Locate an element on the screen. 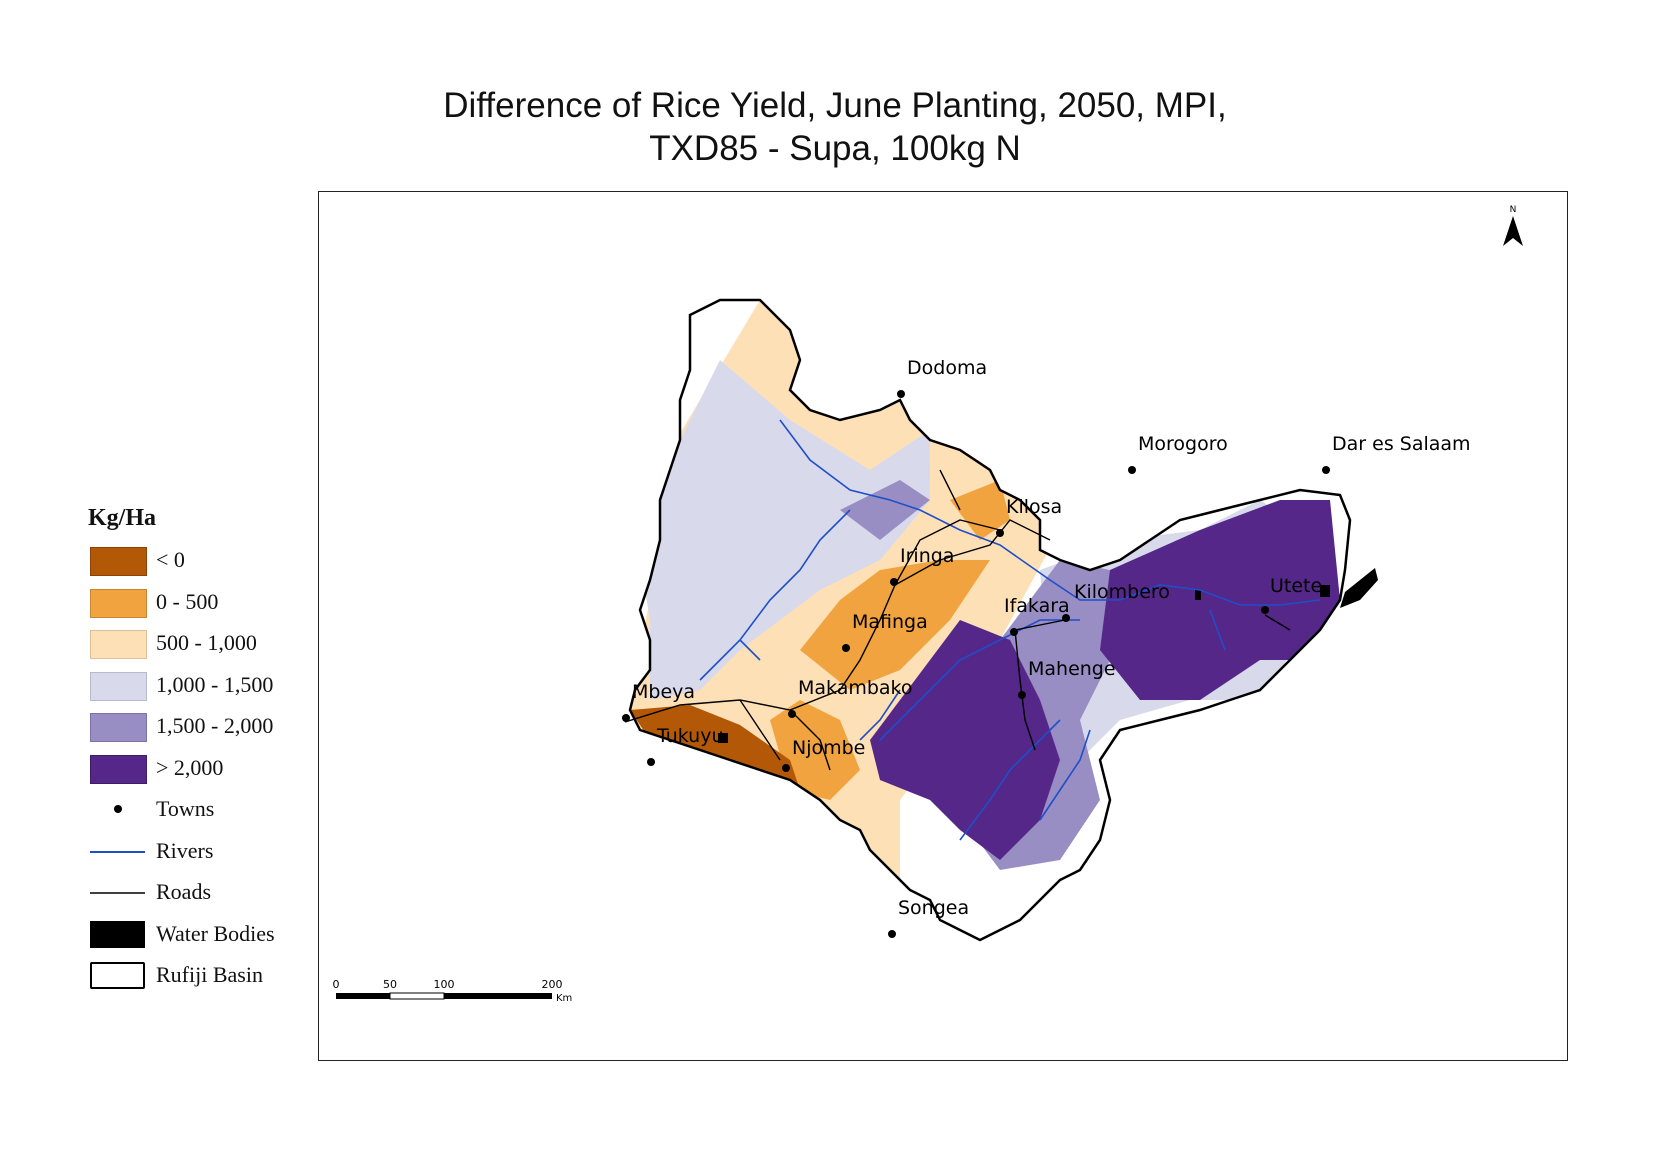  legend-label: > 2,000 is located at coordinates (190, 767).